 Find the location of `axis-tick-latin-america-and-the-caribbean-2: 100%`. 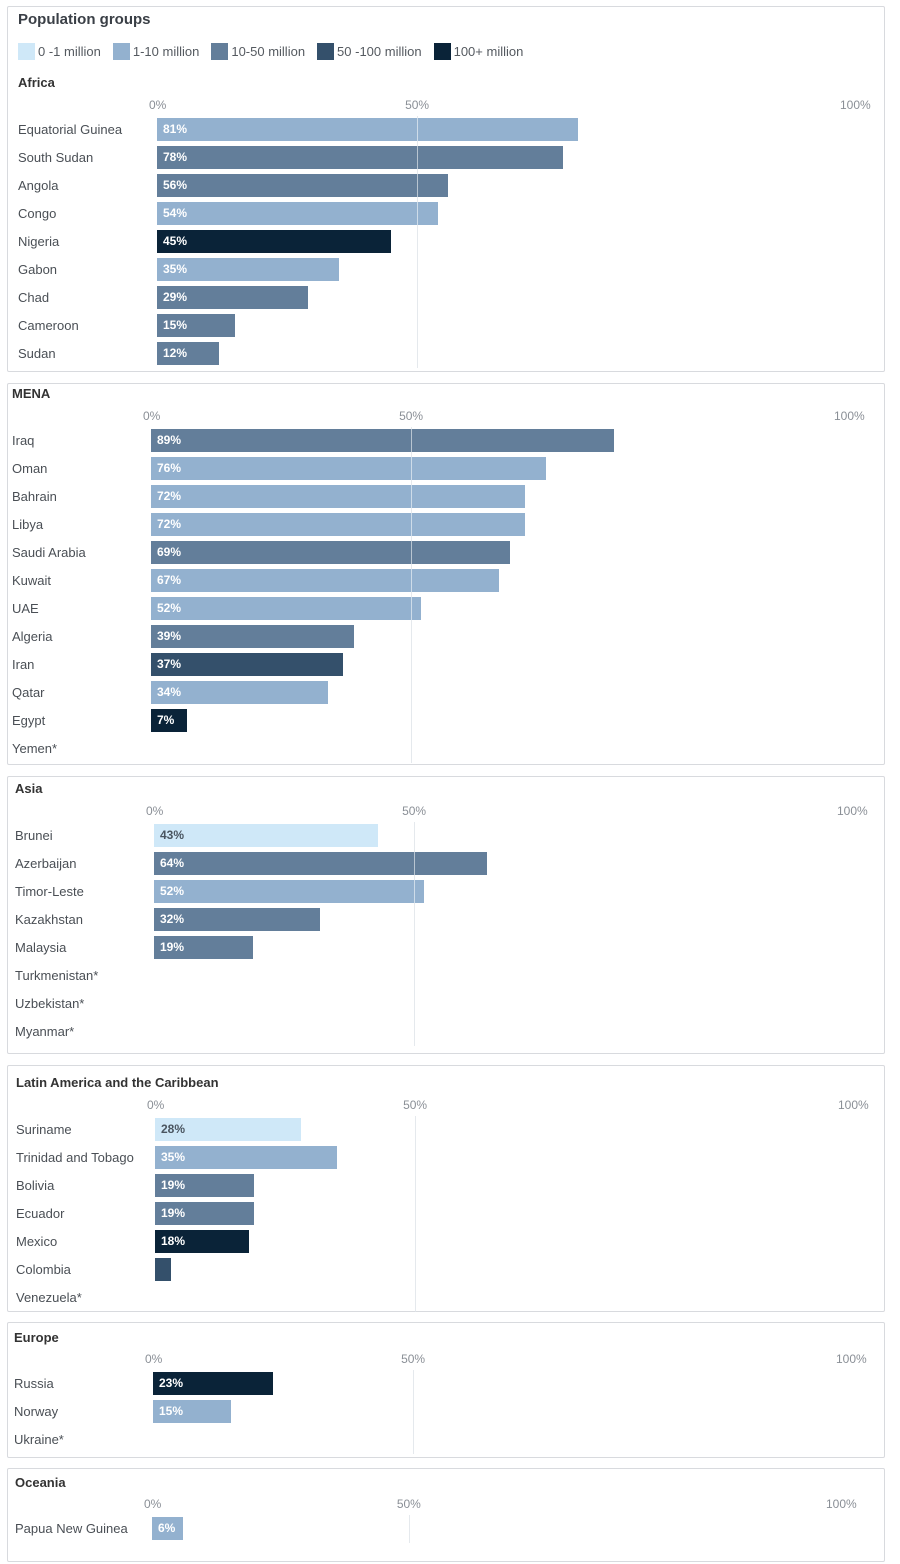

axis-tick-latin-america-and-the-caribbean-2: 100% is located at coordinates (853, 1105).